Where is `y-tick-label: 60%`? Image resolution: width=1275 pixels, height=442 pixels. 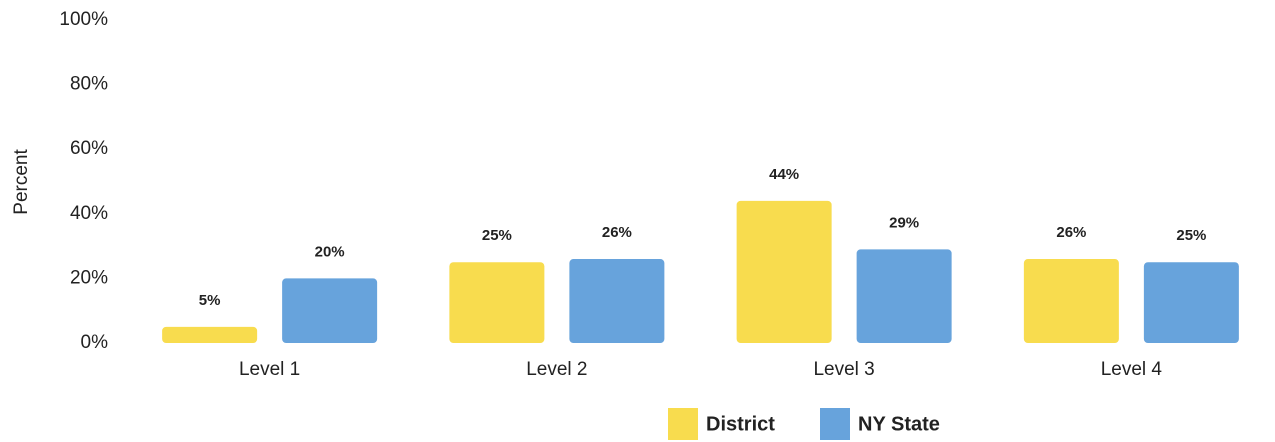
y-tick-label: 60% is located at coordinates (89, 148).